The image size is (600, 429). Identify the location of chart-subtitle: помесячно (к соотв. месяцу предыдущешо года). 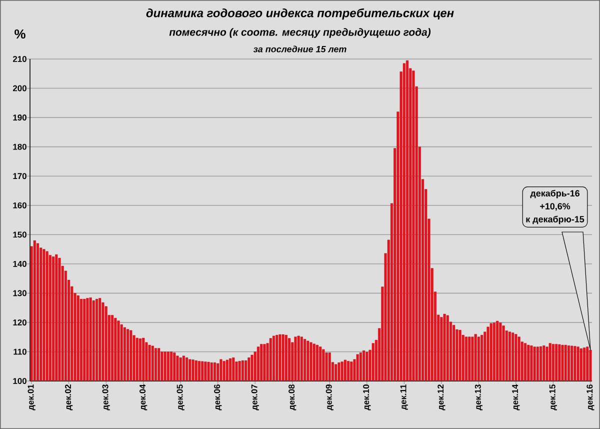
(300, 33).